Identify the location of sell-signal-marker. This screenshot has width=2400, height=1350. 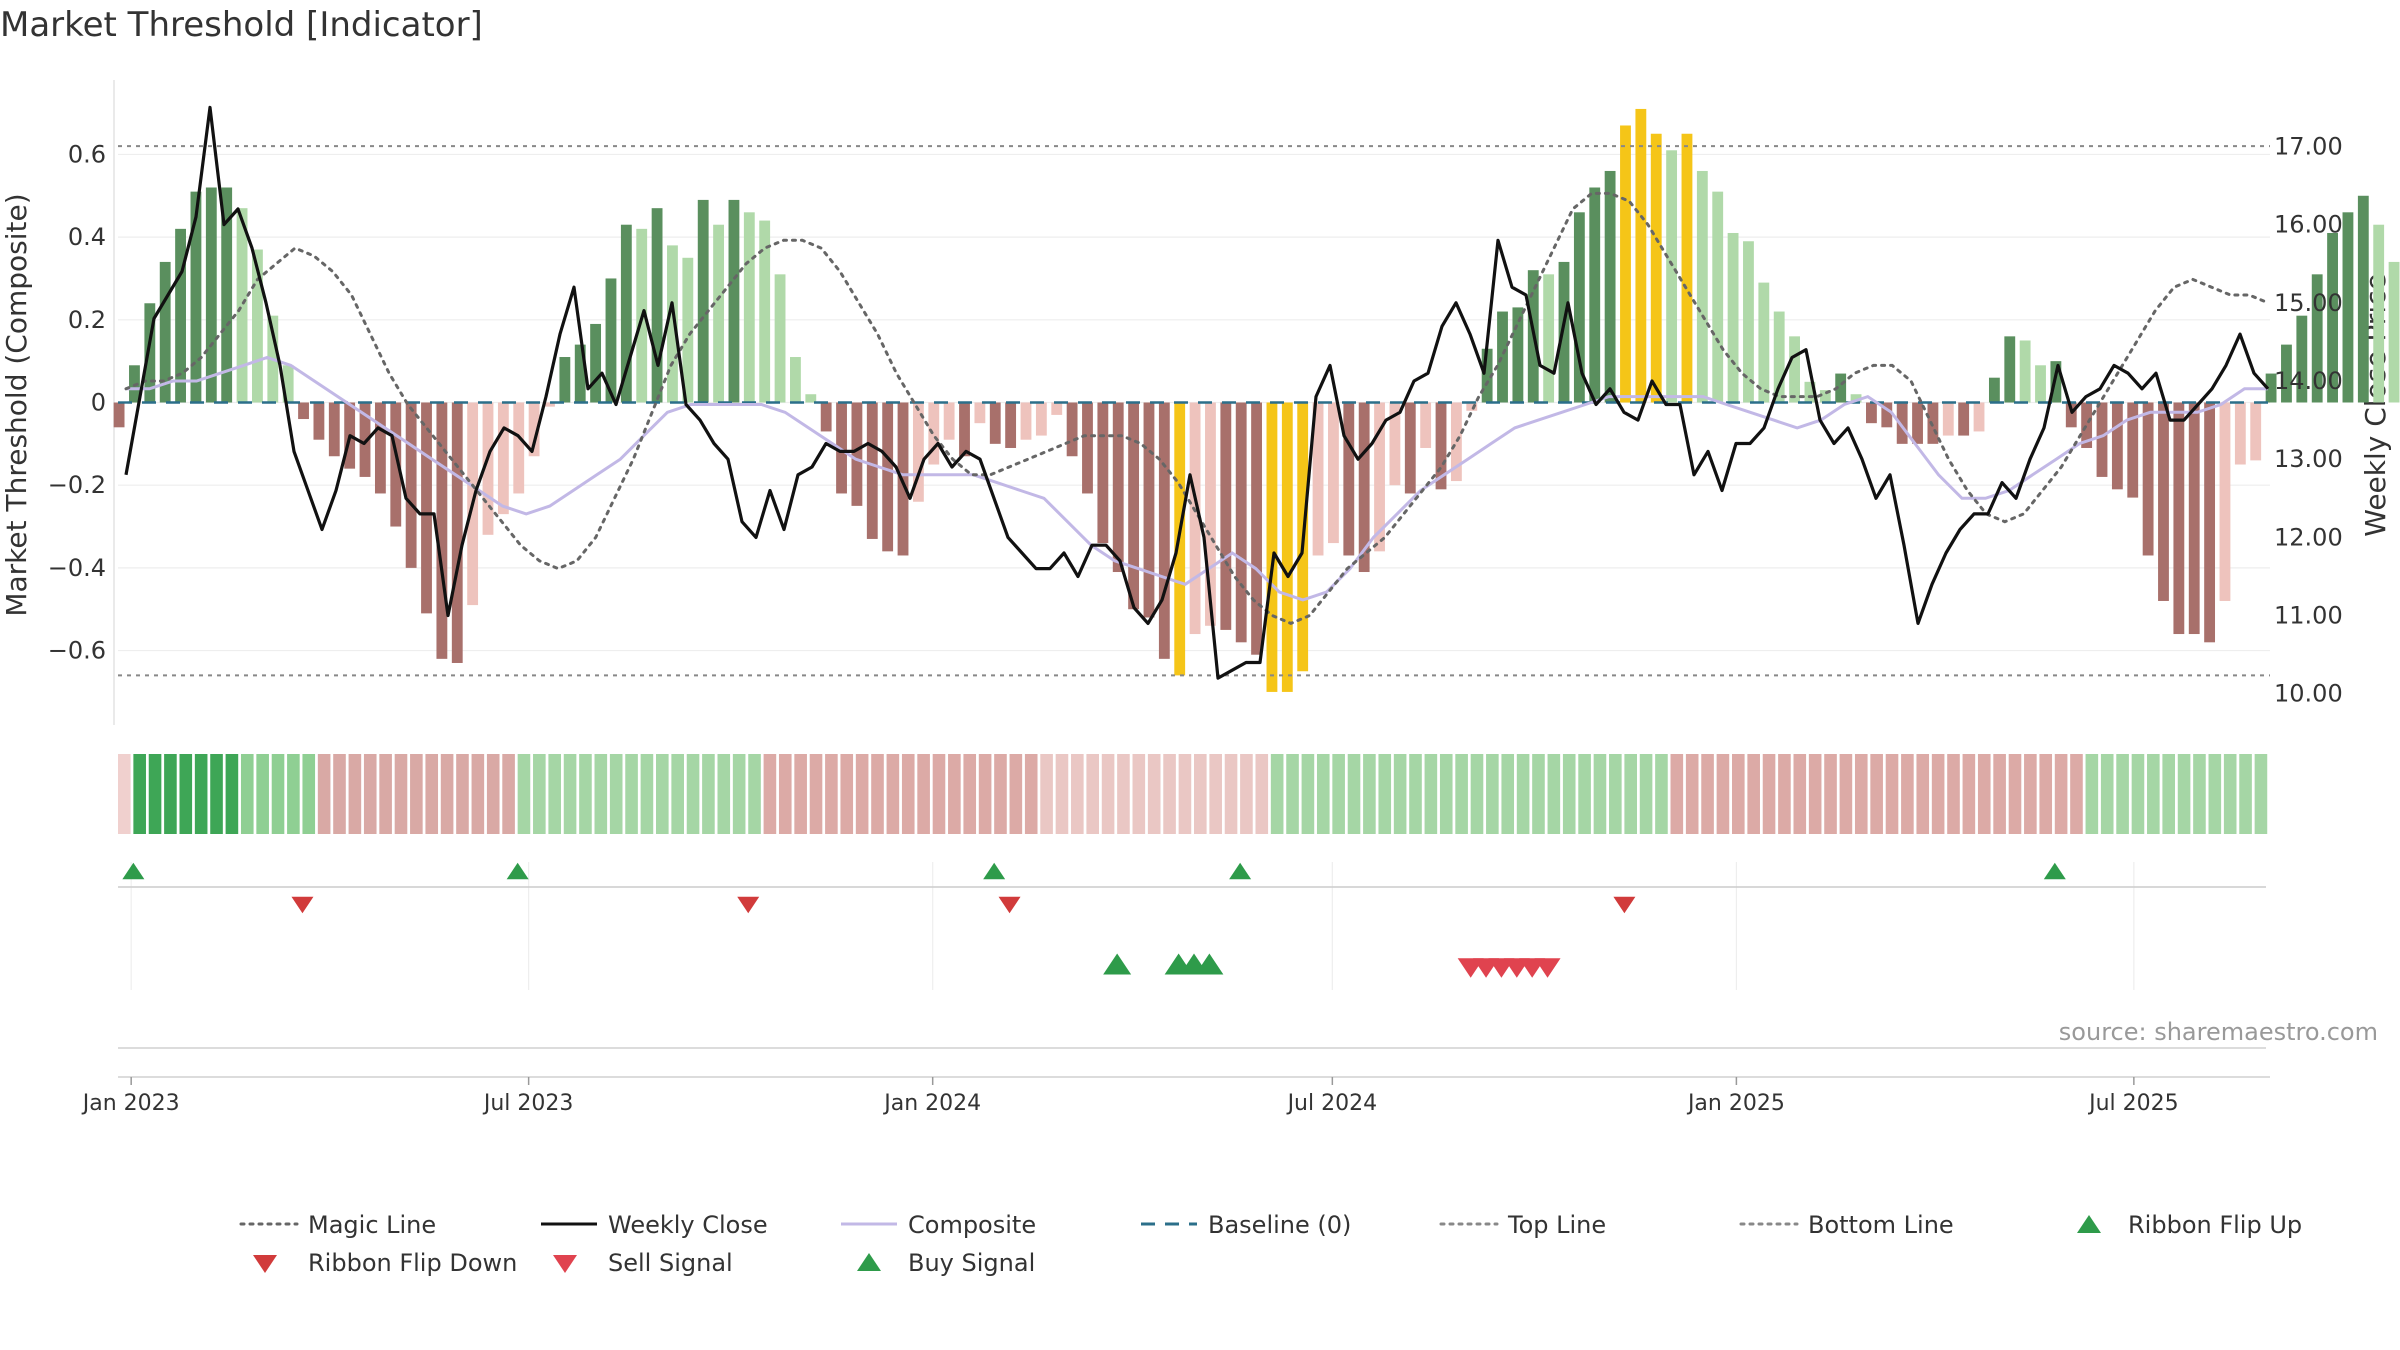
(1547, 968).